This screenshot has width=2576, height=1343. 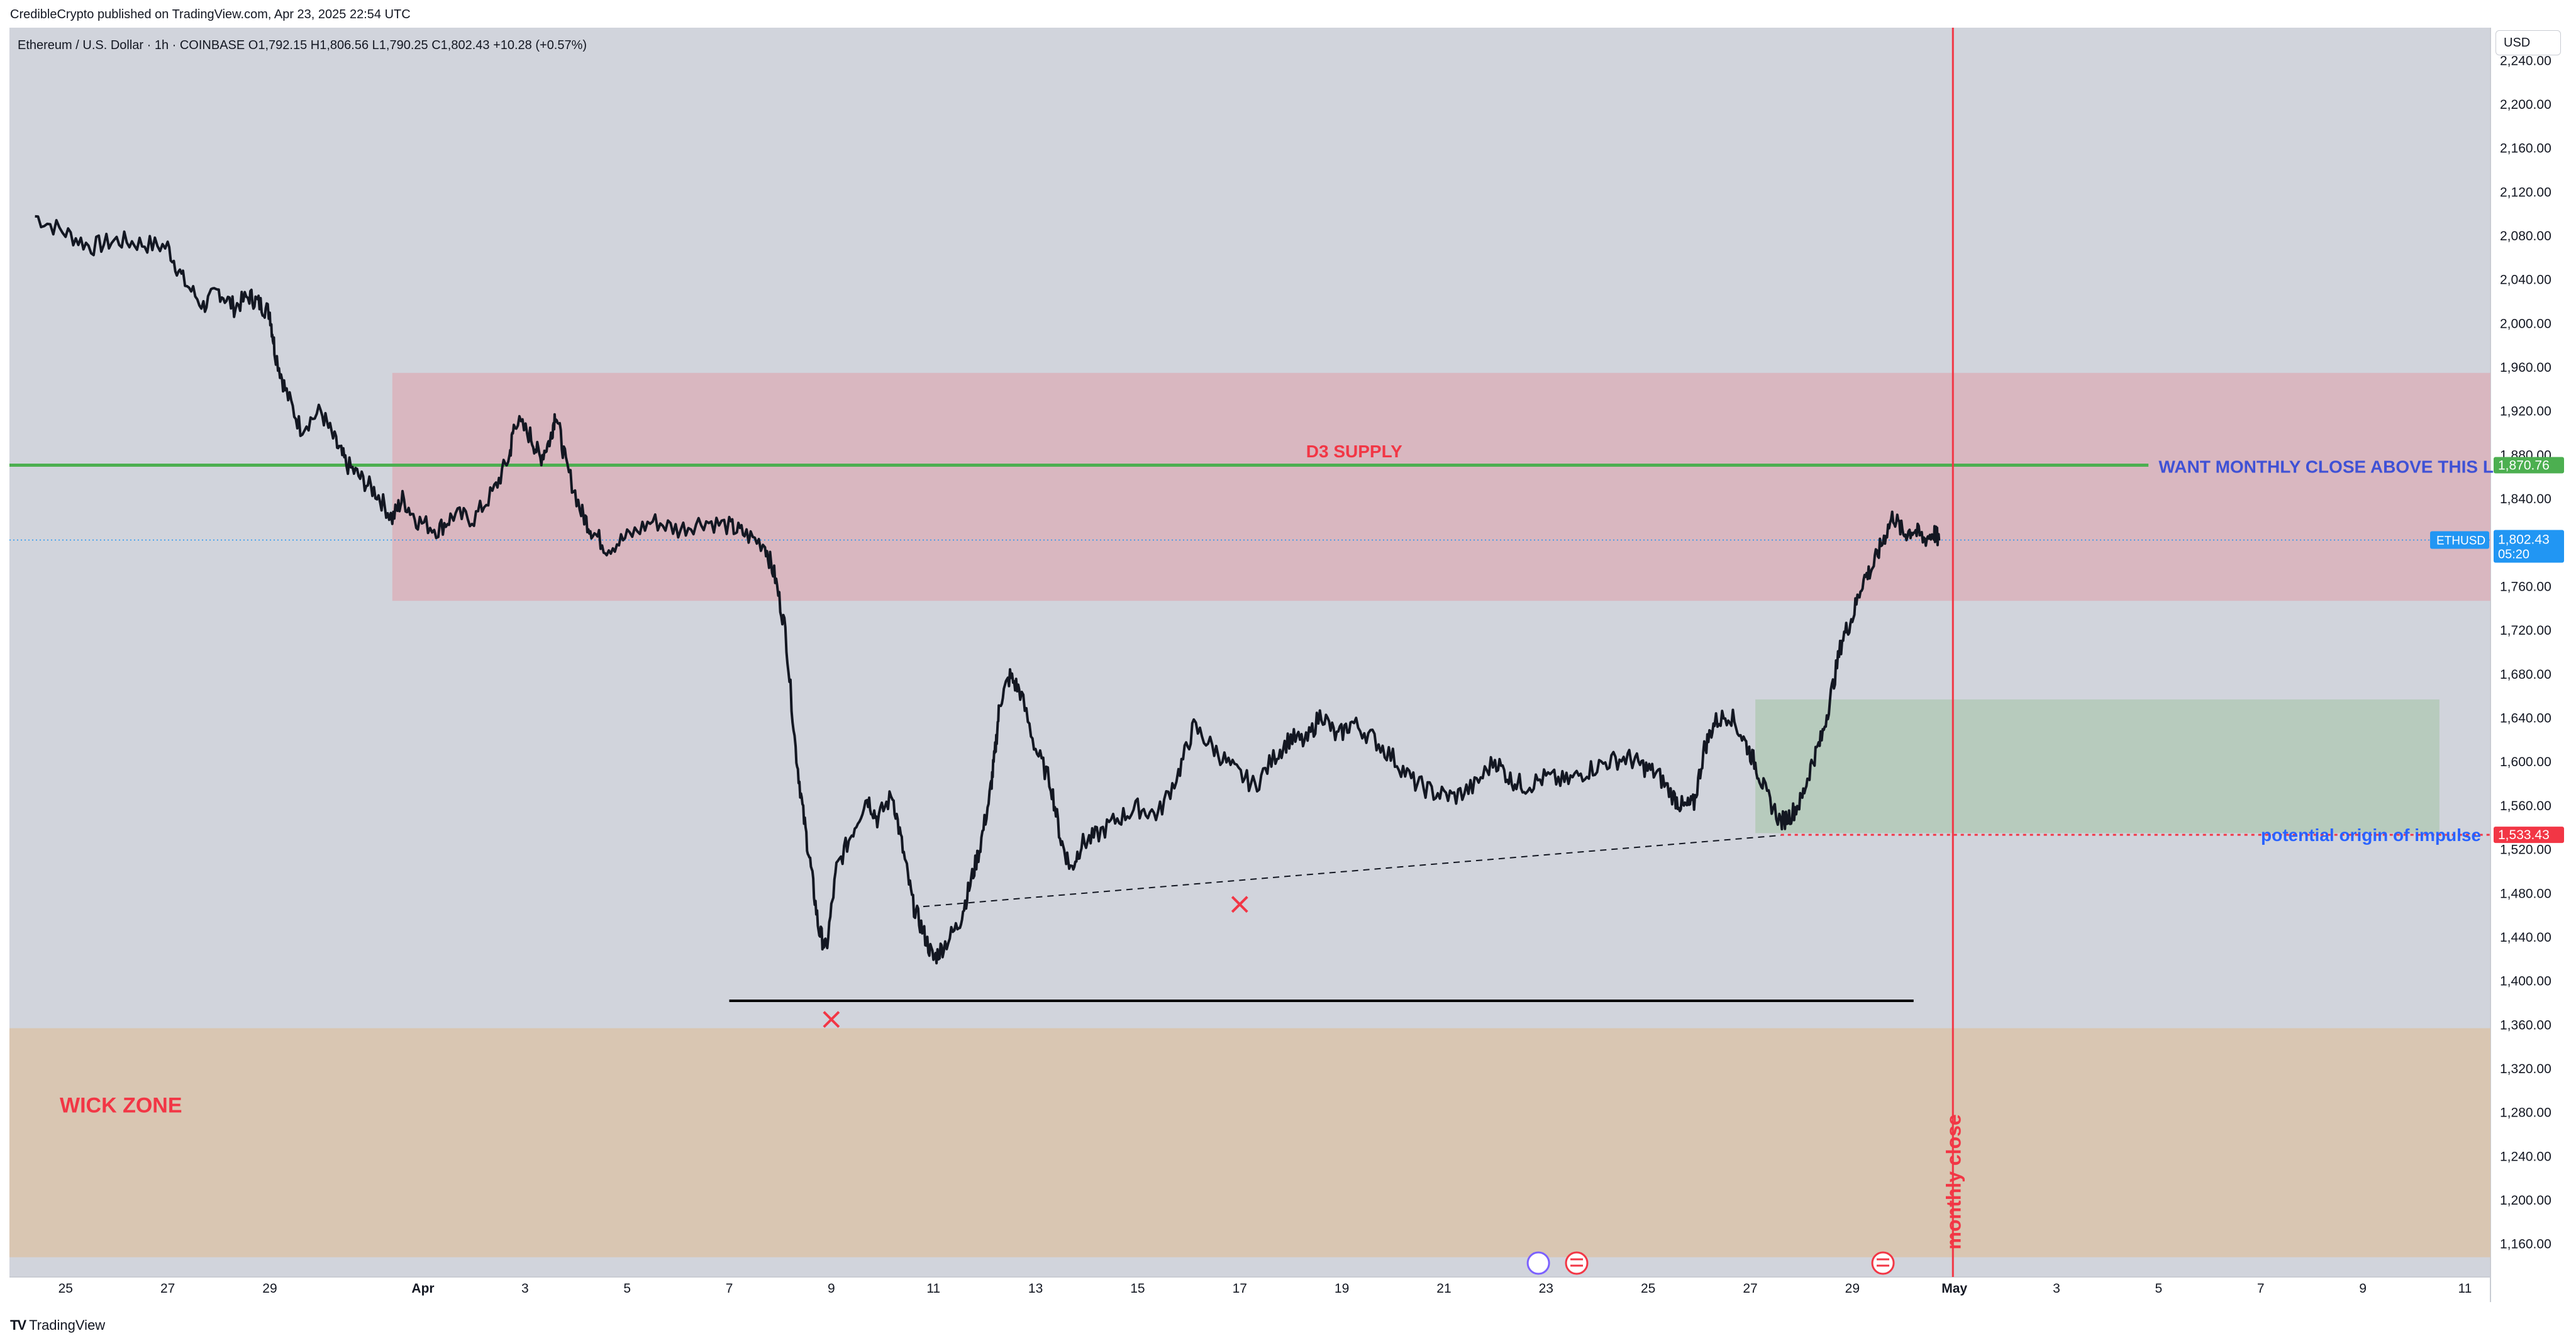 What do you see at coordinates (121, 1106) in the screenshot?
I see `wick-zone-label: WICK ZONE` at bounding box center [121, 1106].